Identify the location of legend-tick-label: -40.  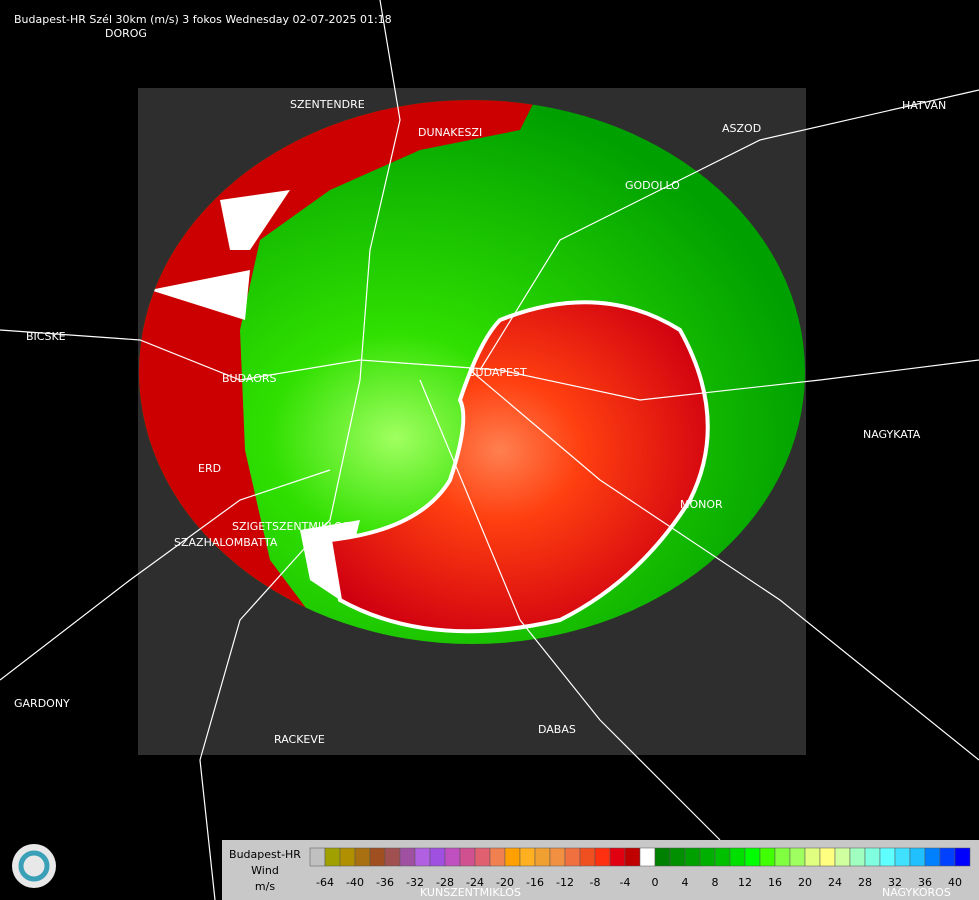
(355, 882).